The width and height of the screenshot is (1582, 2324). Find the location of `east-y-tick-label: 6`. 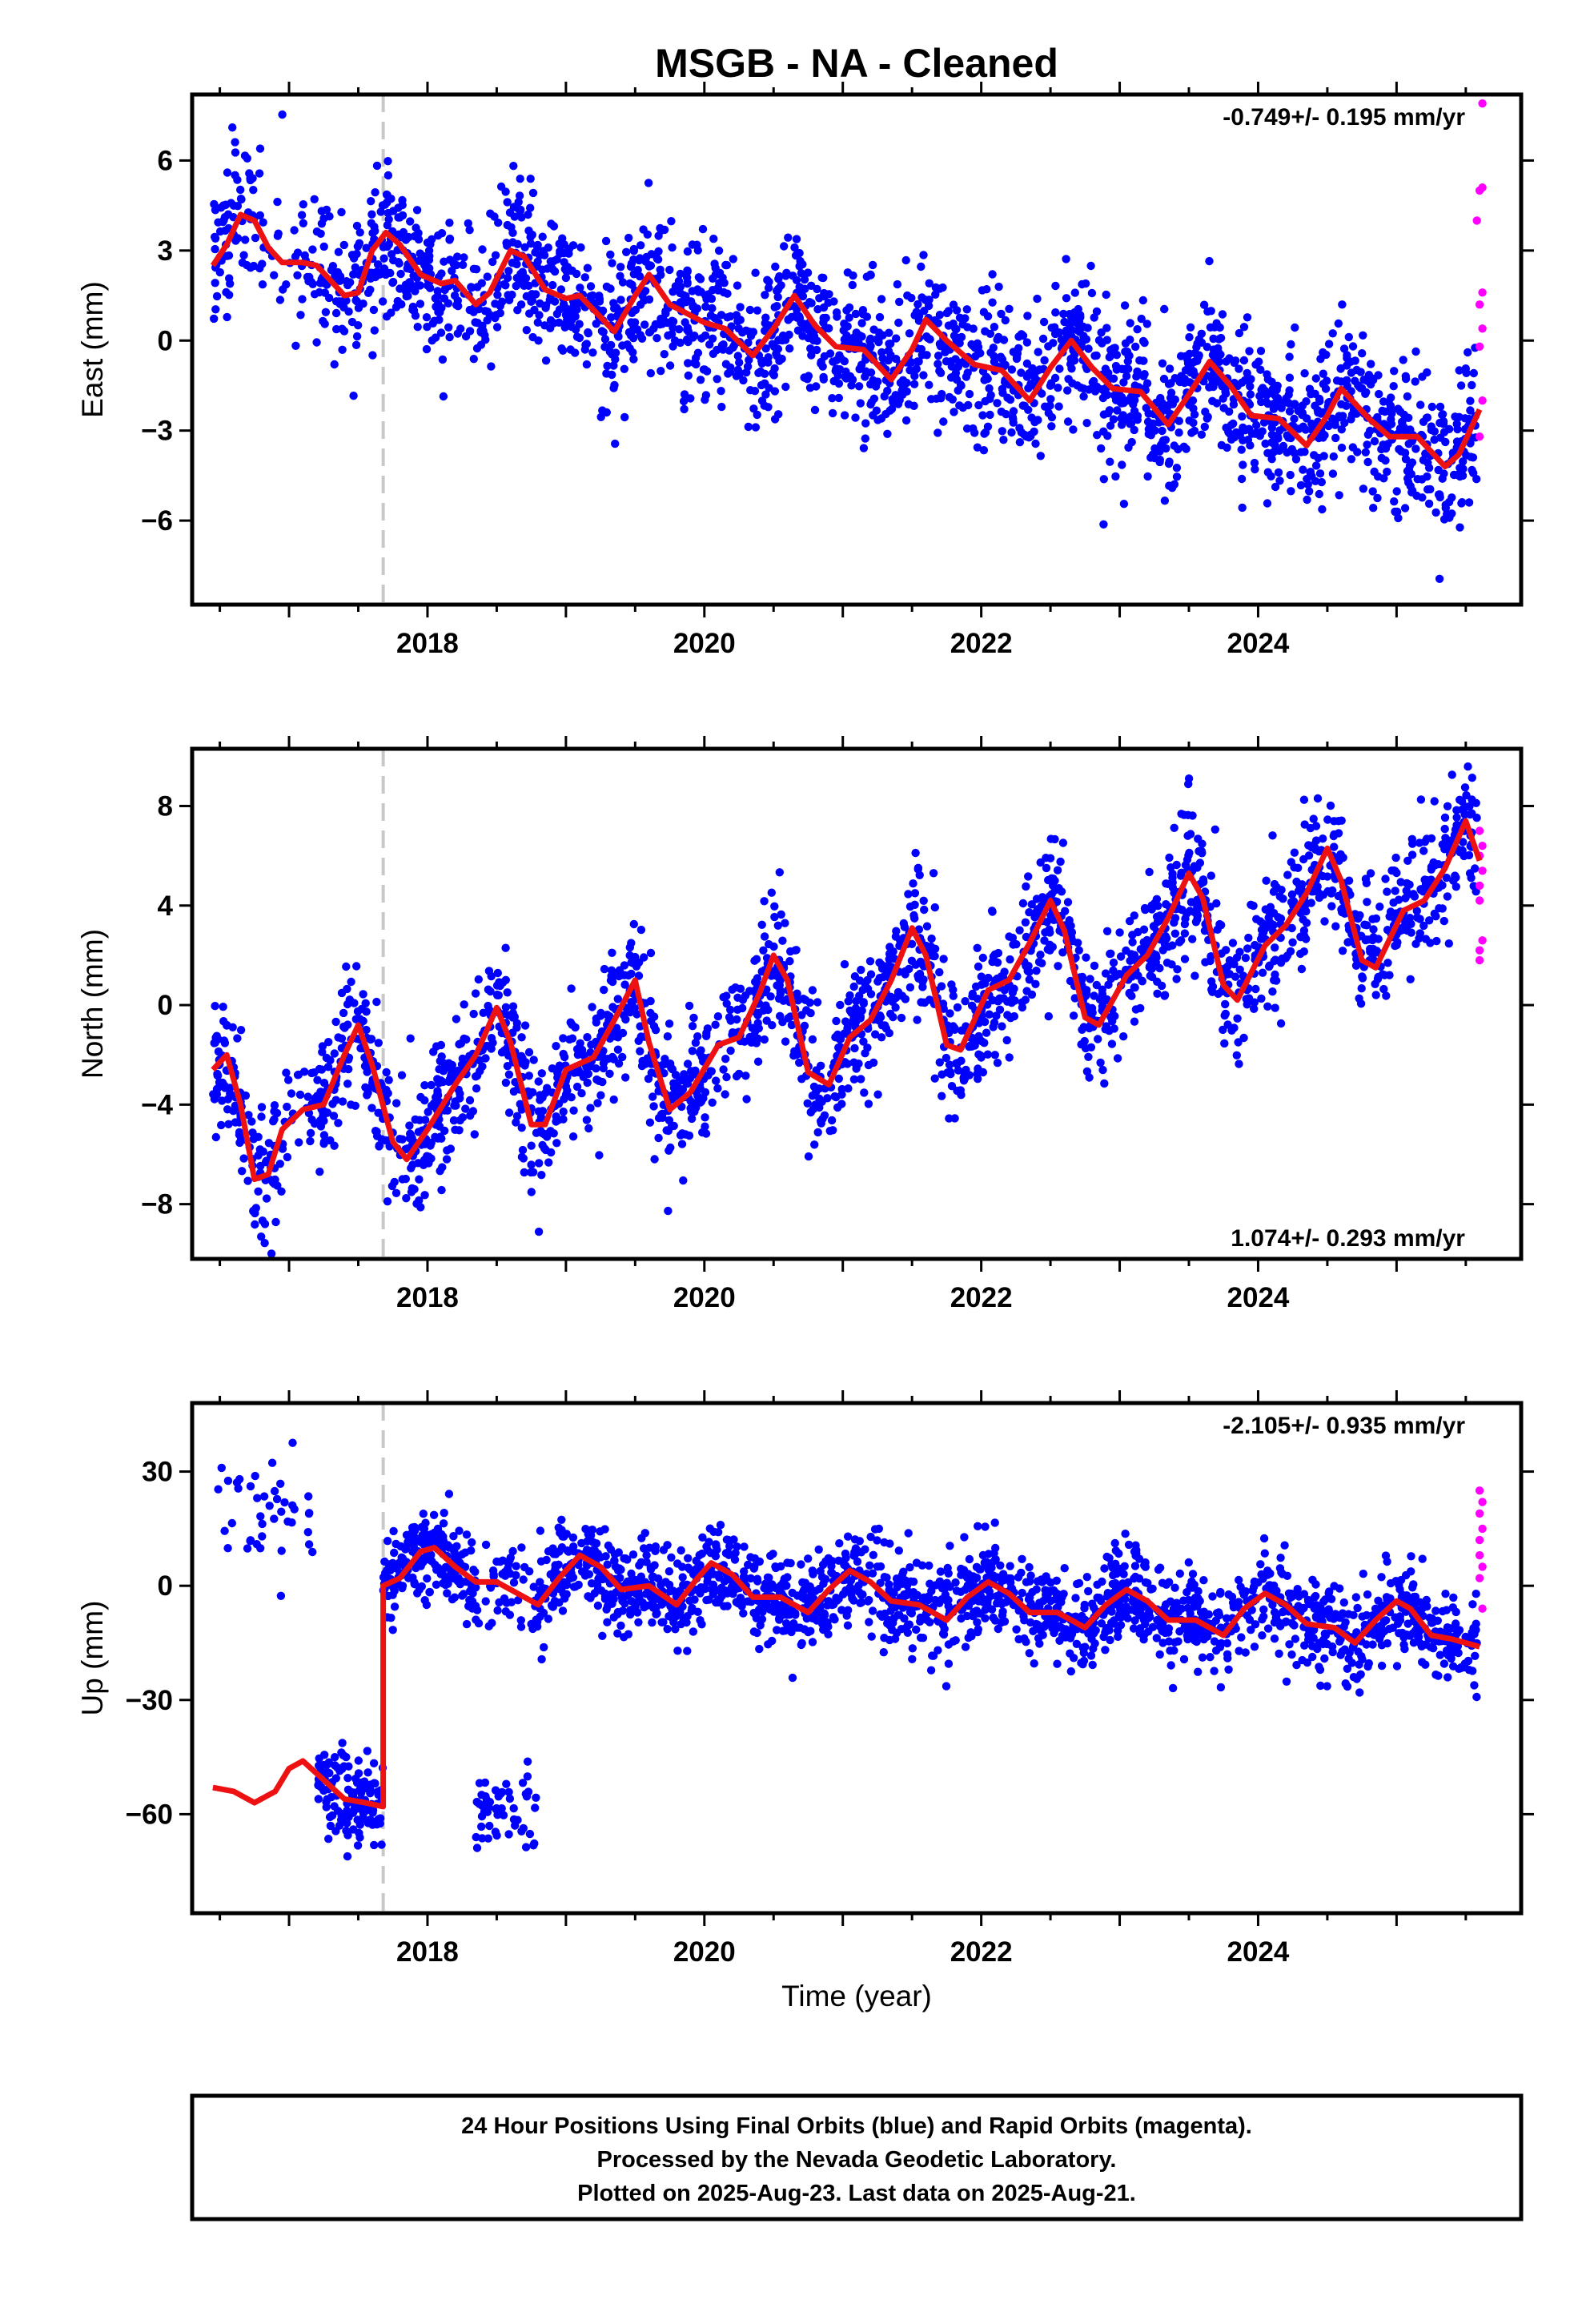

east-y-tick-label: 6 is located at coordinates (165, 160).